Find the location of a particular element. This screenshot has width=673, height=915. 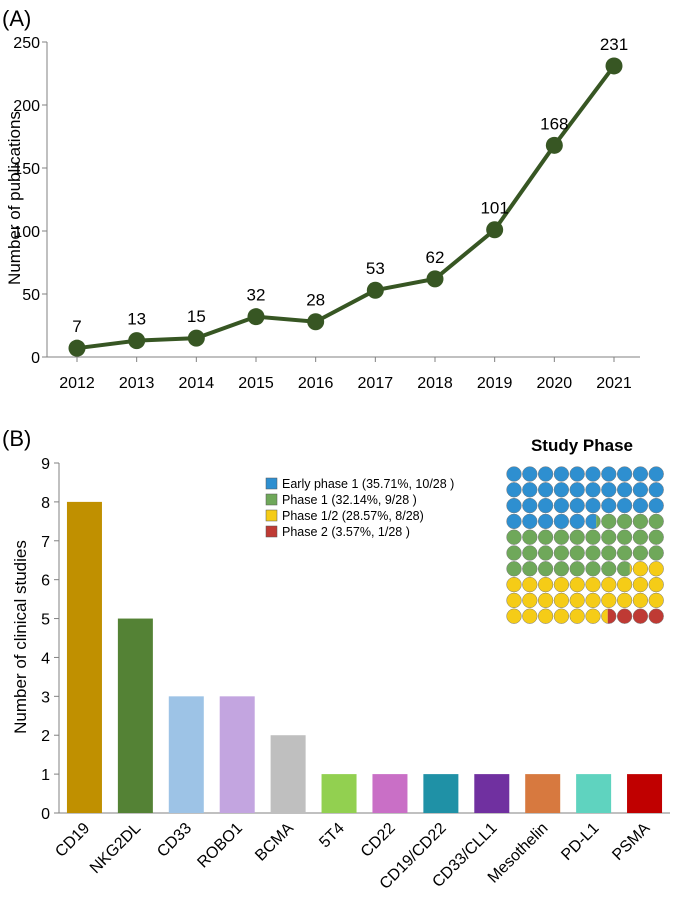

legend-label: Phase 2 (3.57%, 1/28 ) is located at coordinates (346, 532).